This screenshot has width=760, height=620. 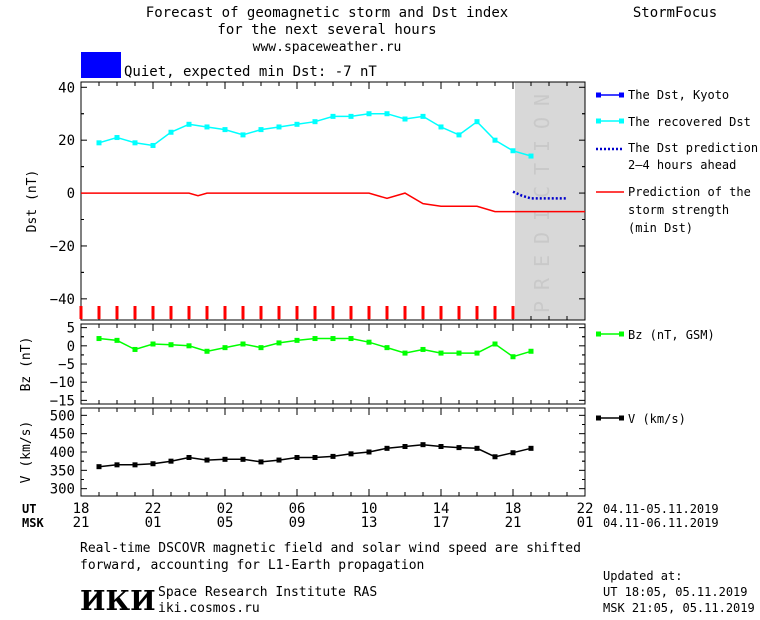 What do you see at coordinates (62, 416) in the screenshot?
I see `v-ytick-label: 500` at bounding box center [62, 416].